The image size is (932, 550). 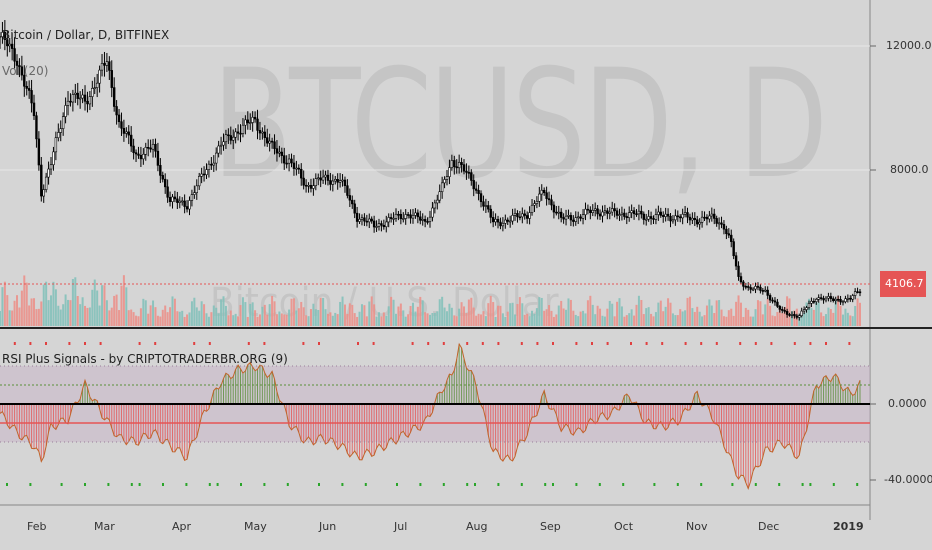 What do you see at coordinates (697, 526) in the screenshot?
I see `time-label-nov: Nov` at bounding box center [697, 526].